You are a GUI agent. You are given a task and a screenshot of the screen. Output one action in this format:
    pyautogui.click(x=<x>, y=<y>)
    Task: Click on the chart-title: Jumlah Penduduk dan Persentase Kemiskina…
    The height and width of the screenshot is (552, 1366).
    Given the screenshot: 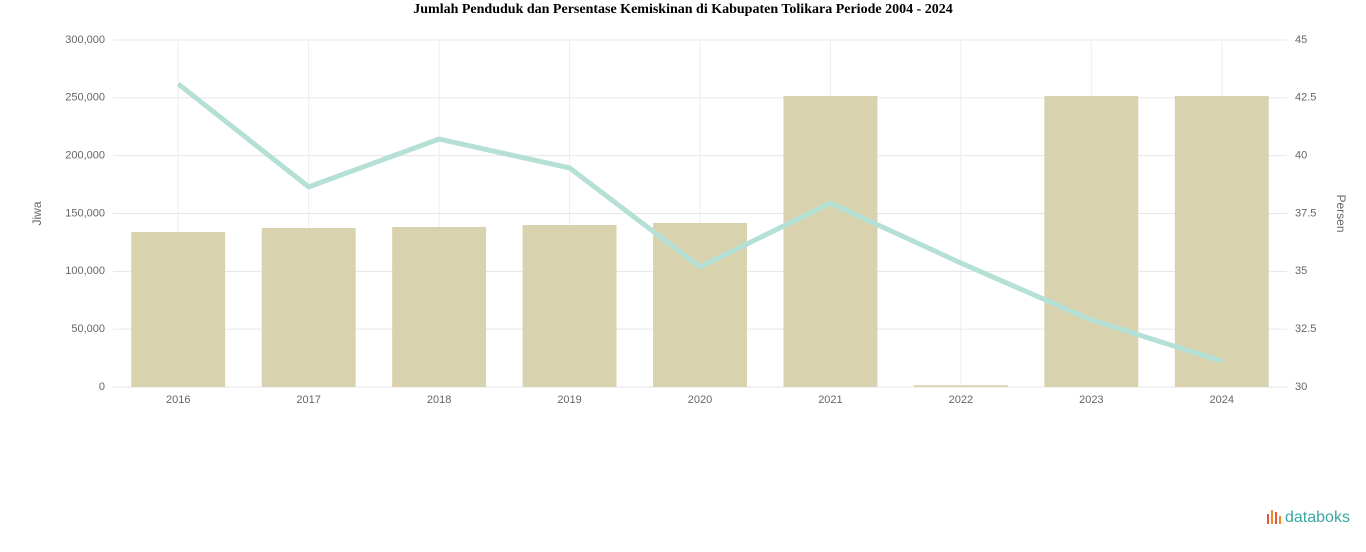 What is the action you would take?
    pyautogui.click(x=682, y=9)
    